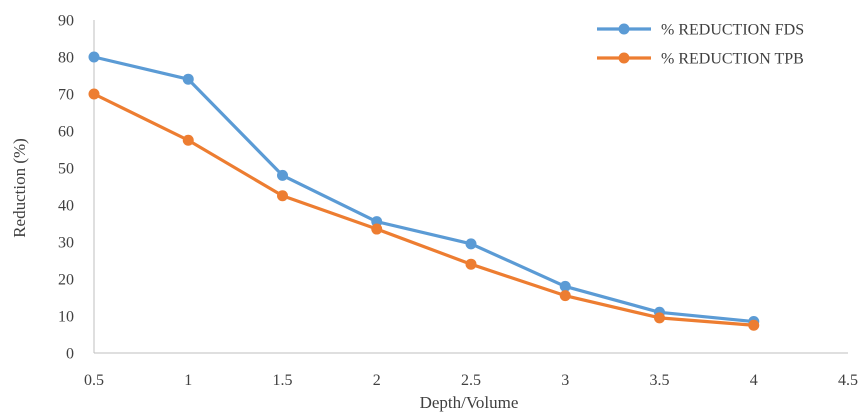 This screenshot has width=859, height=414. I want to click on y-tick-label: 90, so click(66, 21).